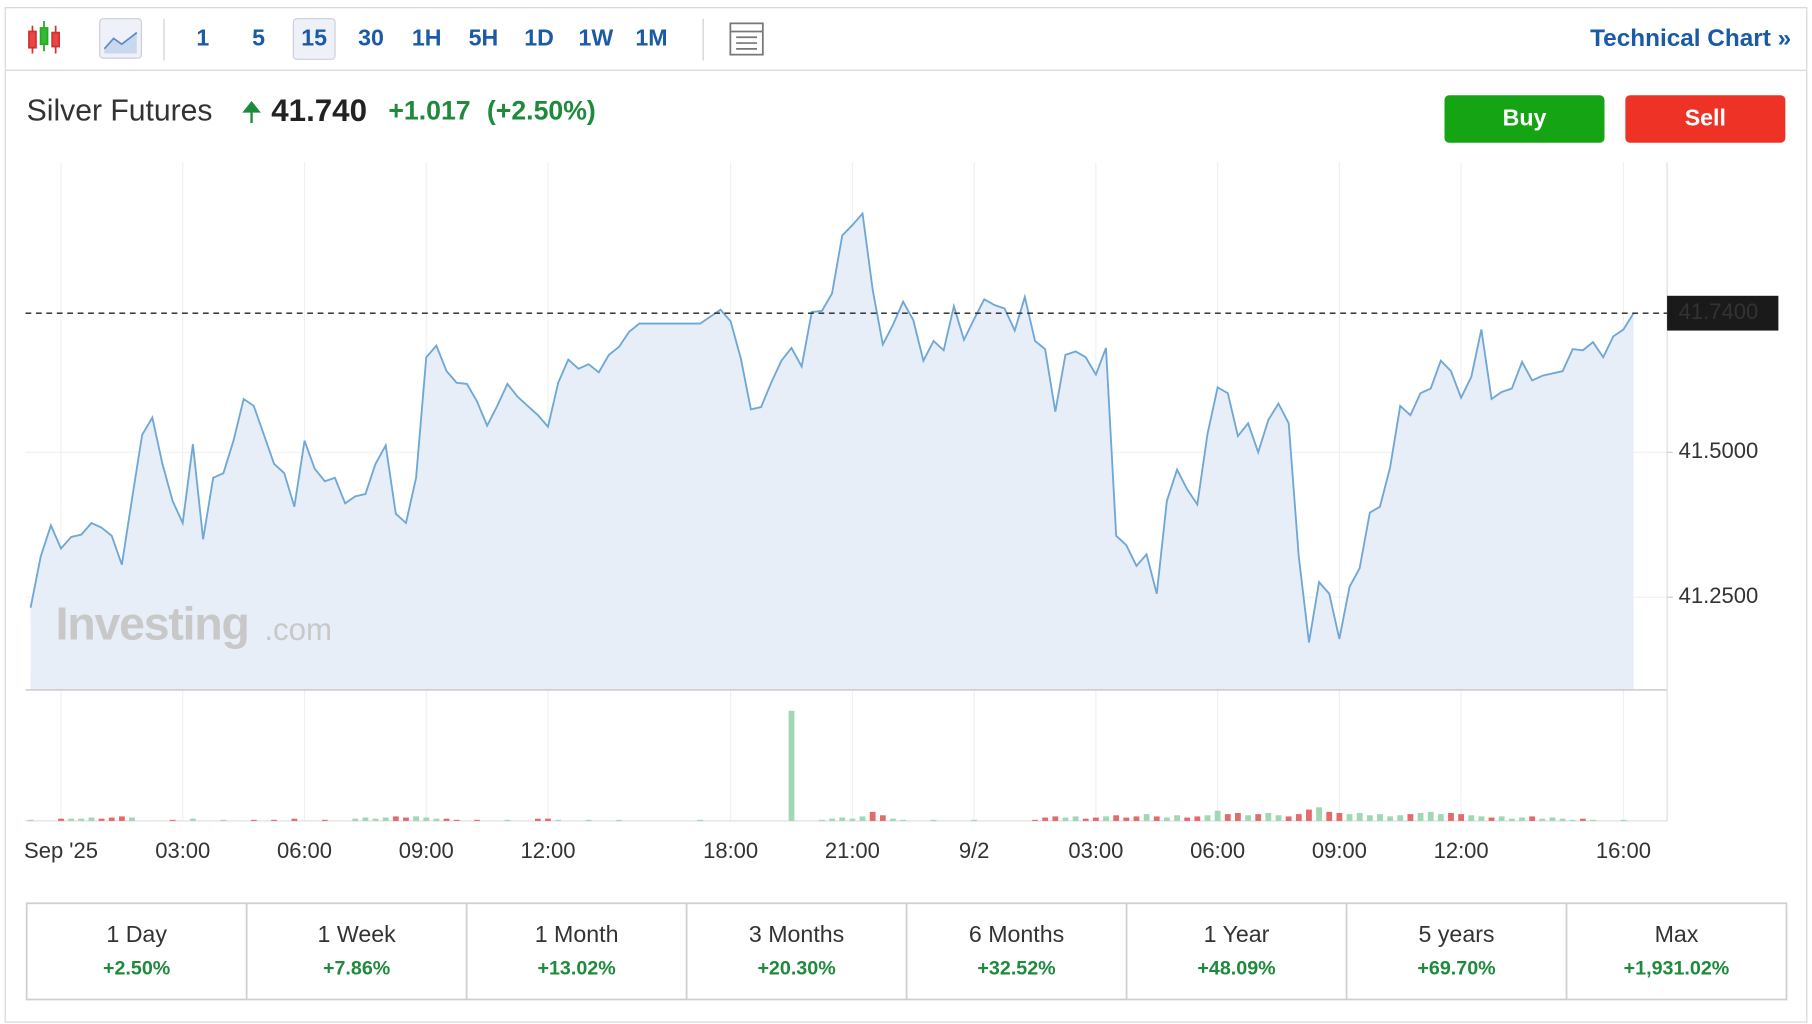 The width and height of the screenshot is (1812, 1024). I want to click on candle-icon, so click(44, 37).